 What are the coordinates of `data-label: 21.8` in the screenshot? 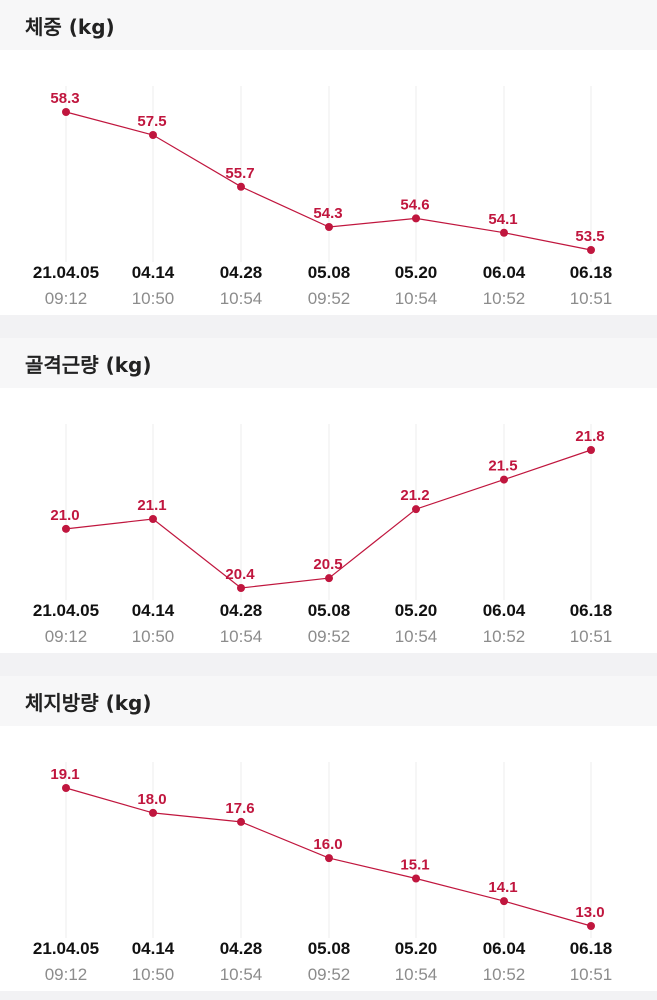 It's located at (589, 436).